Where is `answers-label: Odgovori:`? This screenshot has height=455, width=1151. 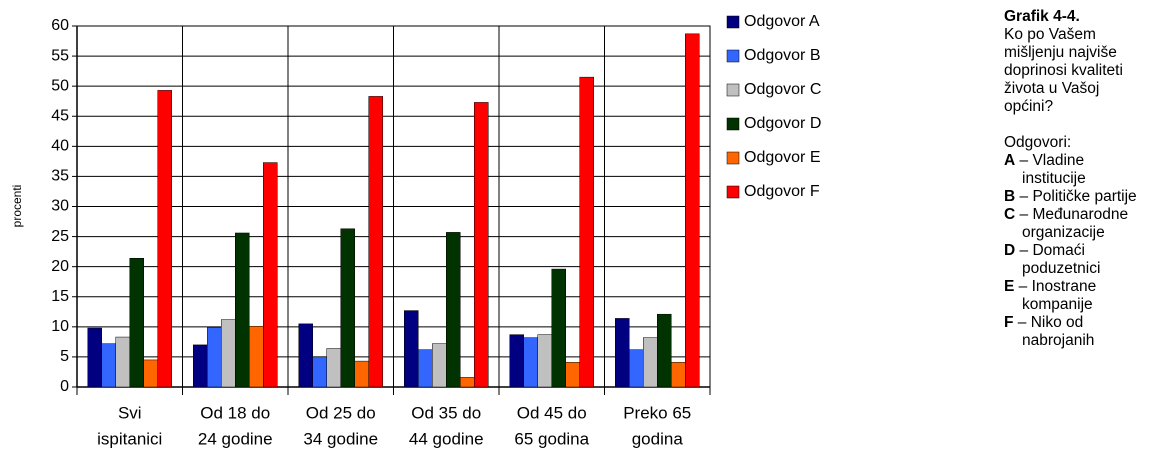
answers-label: Odgovori: is located at coordinates (1038, 142).